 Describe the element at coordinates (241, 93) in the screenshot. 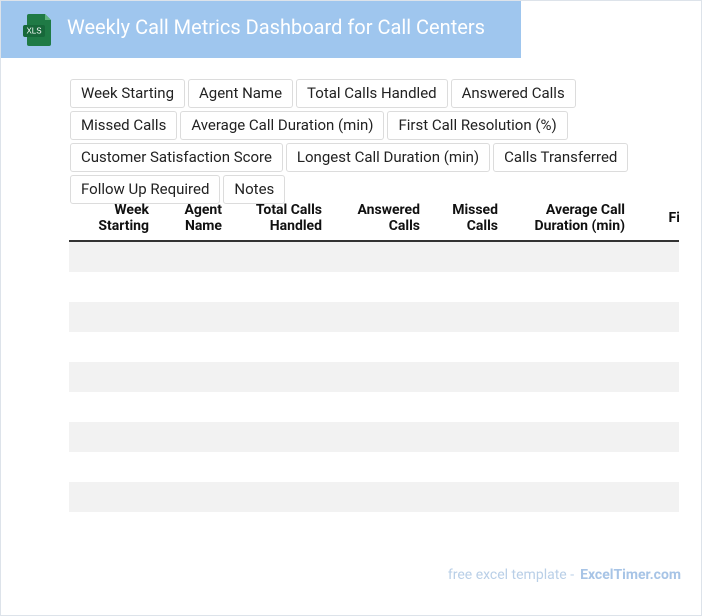

I see `field-tag: Agent Name` at that location.